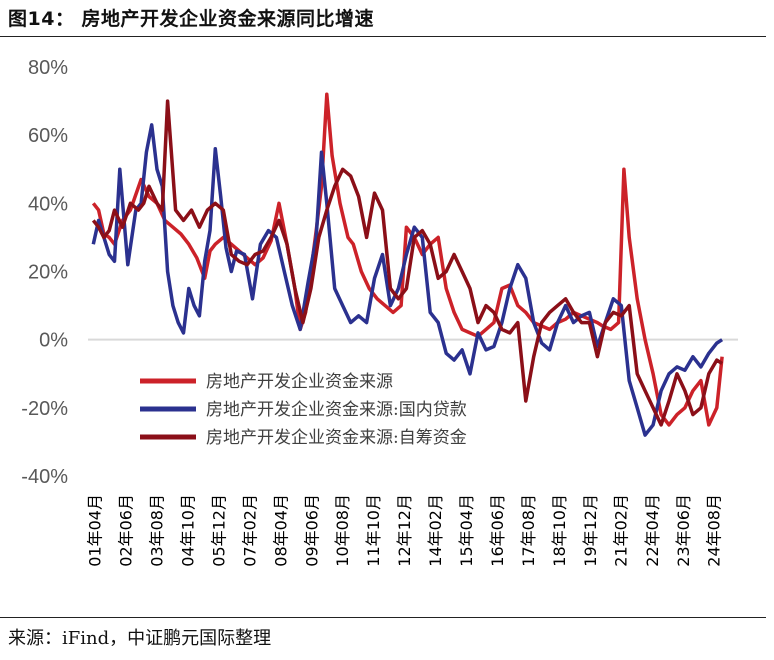  What do you see at coordinates (188, 530) in the screenshot?
I see `x-tick-label: 04年10月` at bounding box center [188, 530].